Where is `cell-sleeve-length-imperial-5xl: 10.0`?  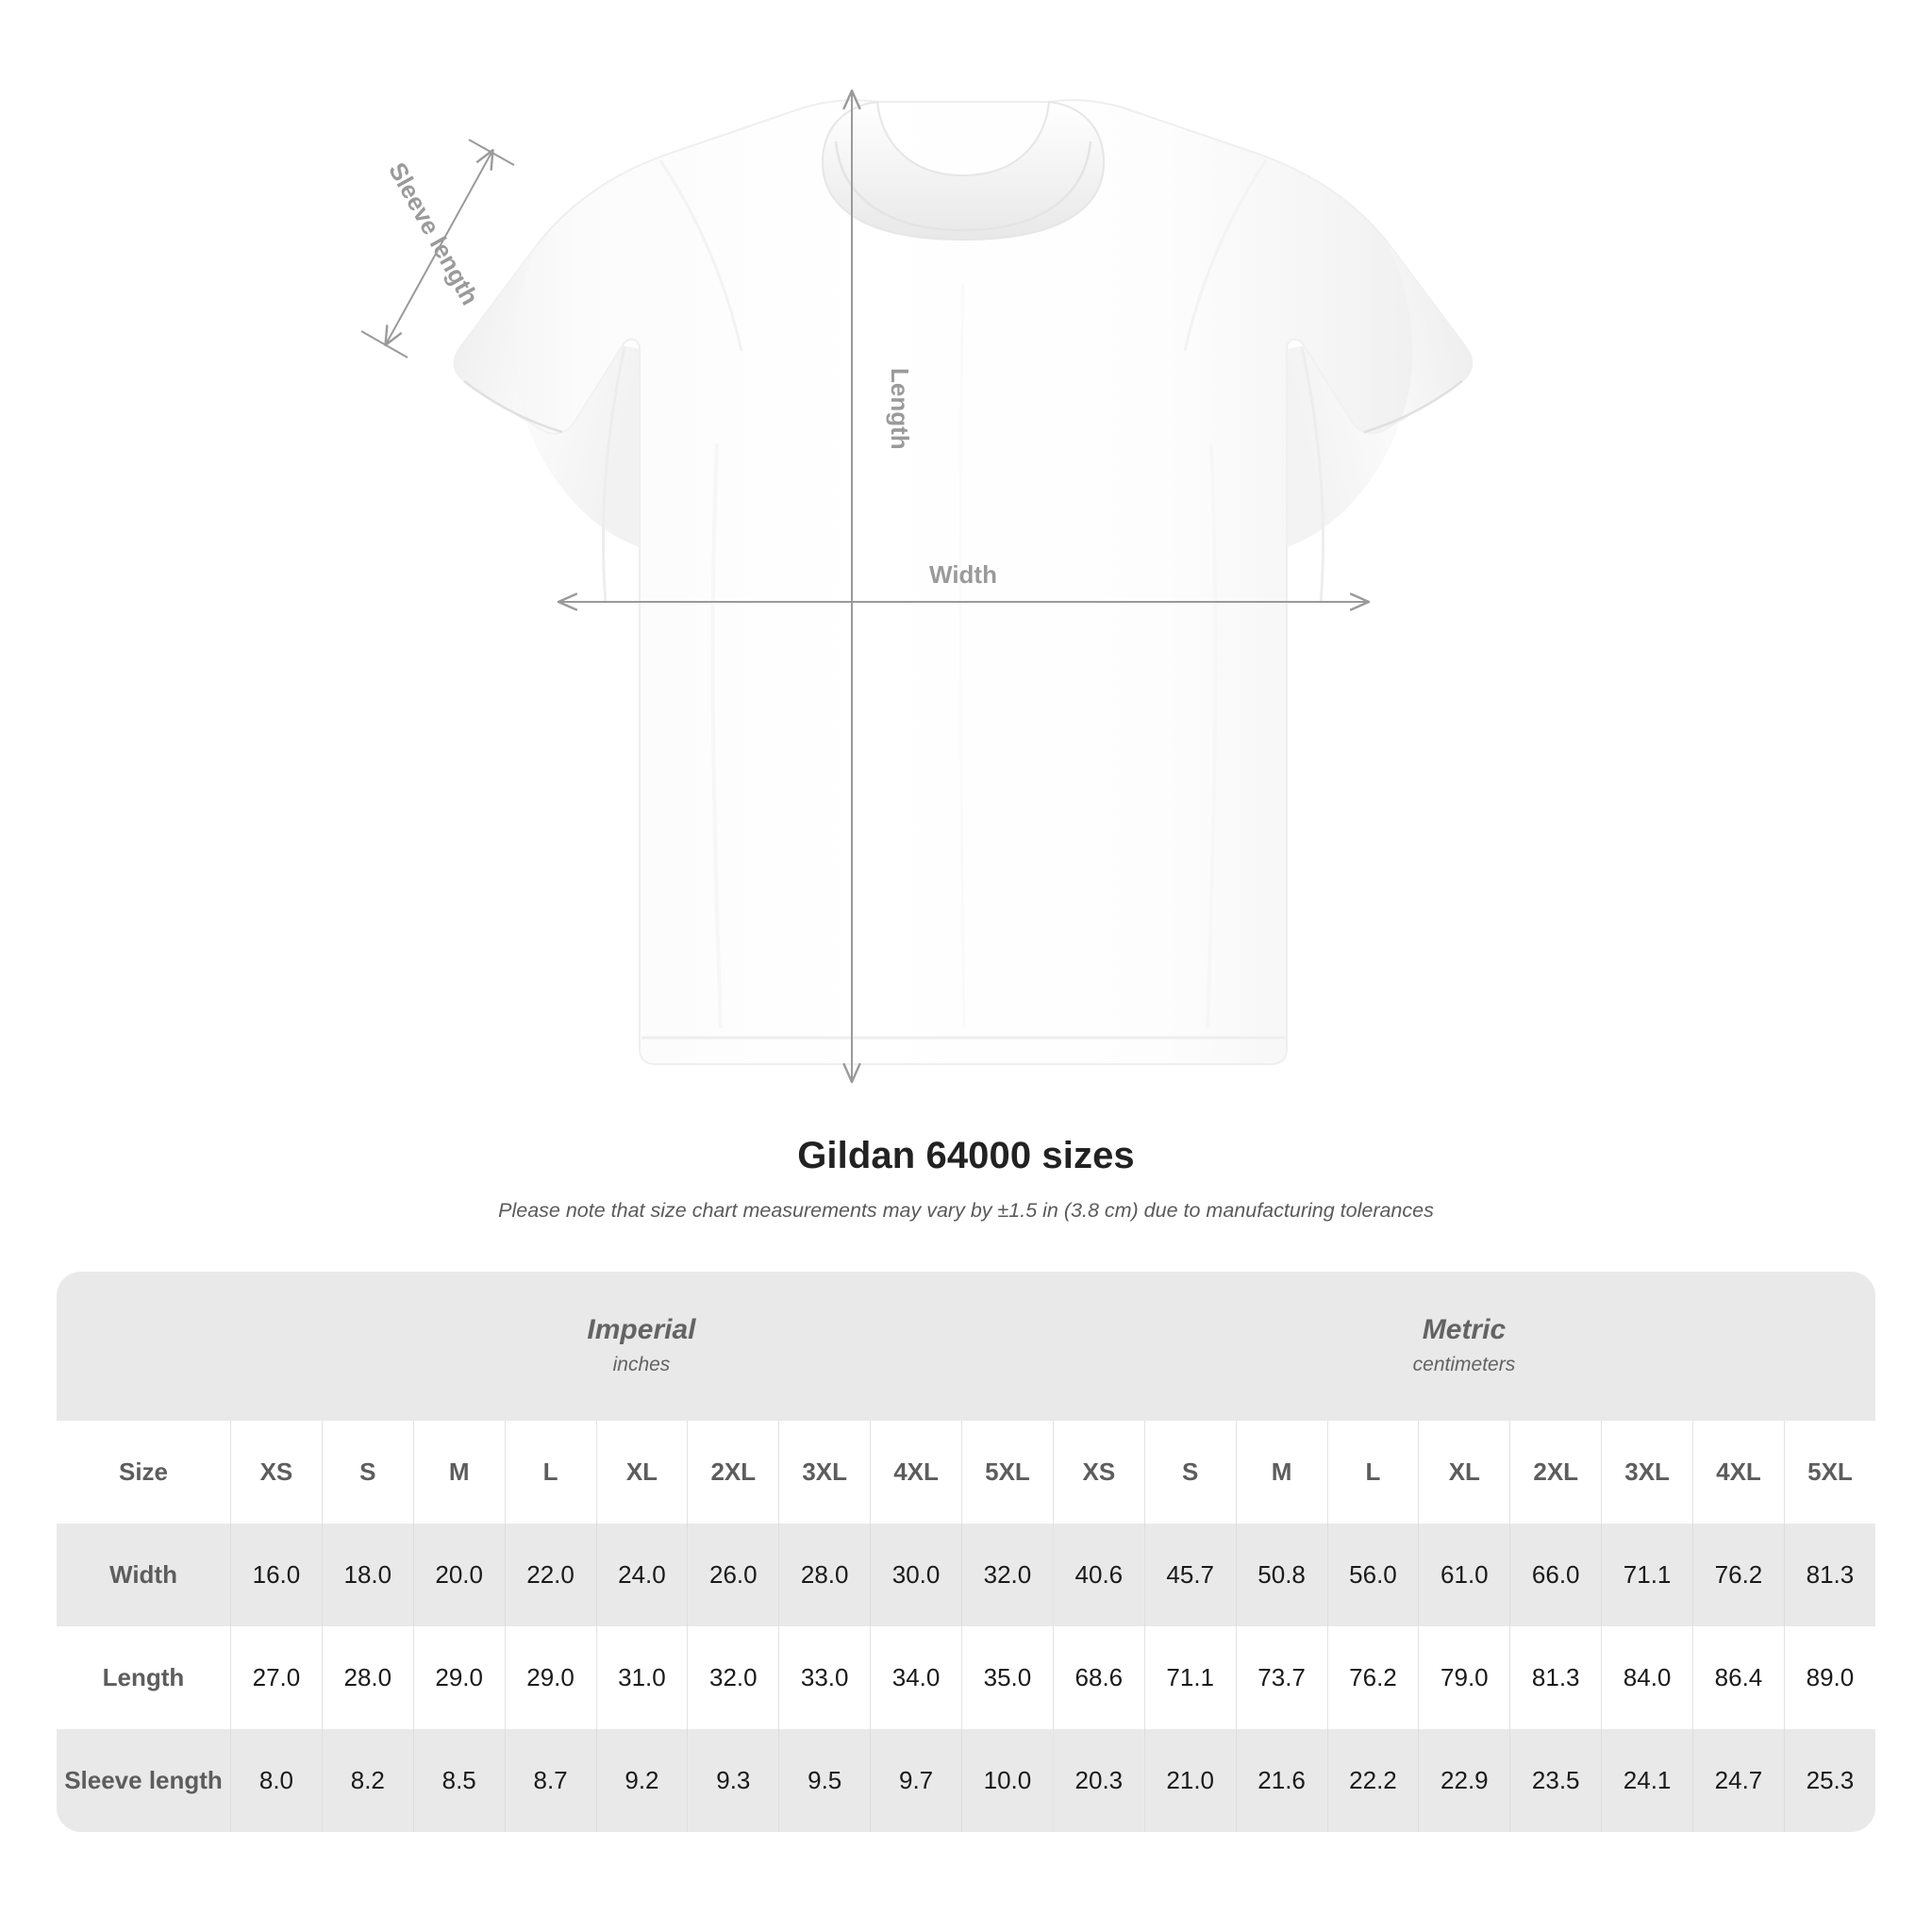
cell-sleeve-length-imperial-5xl: 10.0 is located at coordinates (1007, 1780).